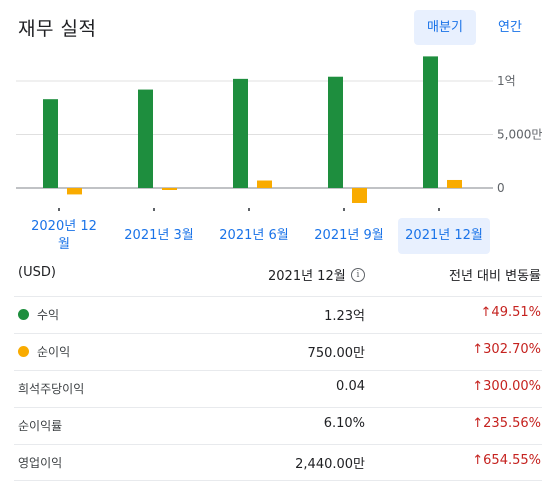 Image resolution: width=555 pixels, height=482 pixels. I want to click on operating-income-value: 2,440.00만, so click(330, 464).